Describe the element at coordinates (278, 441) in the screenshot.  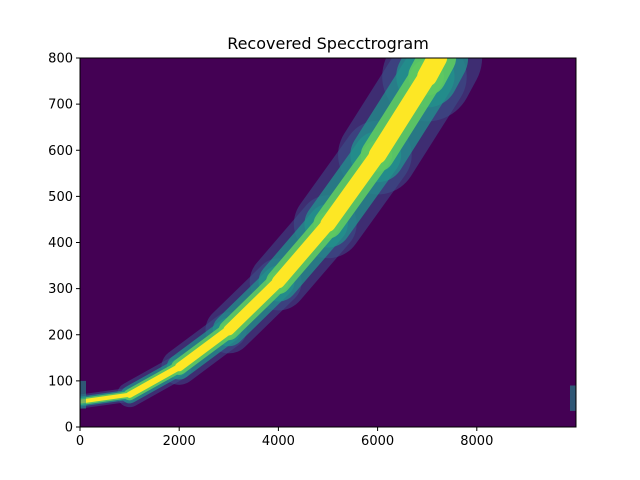
I see `x-tick-label: 4000` at that location.